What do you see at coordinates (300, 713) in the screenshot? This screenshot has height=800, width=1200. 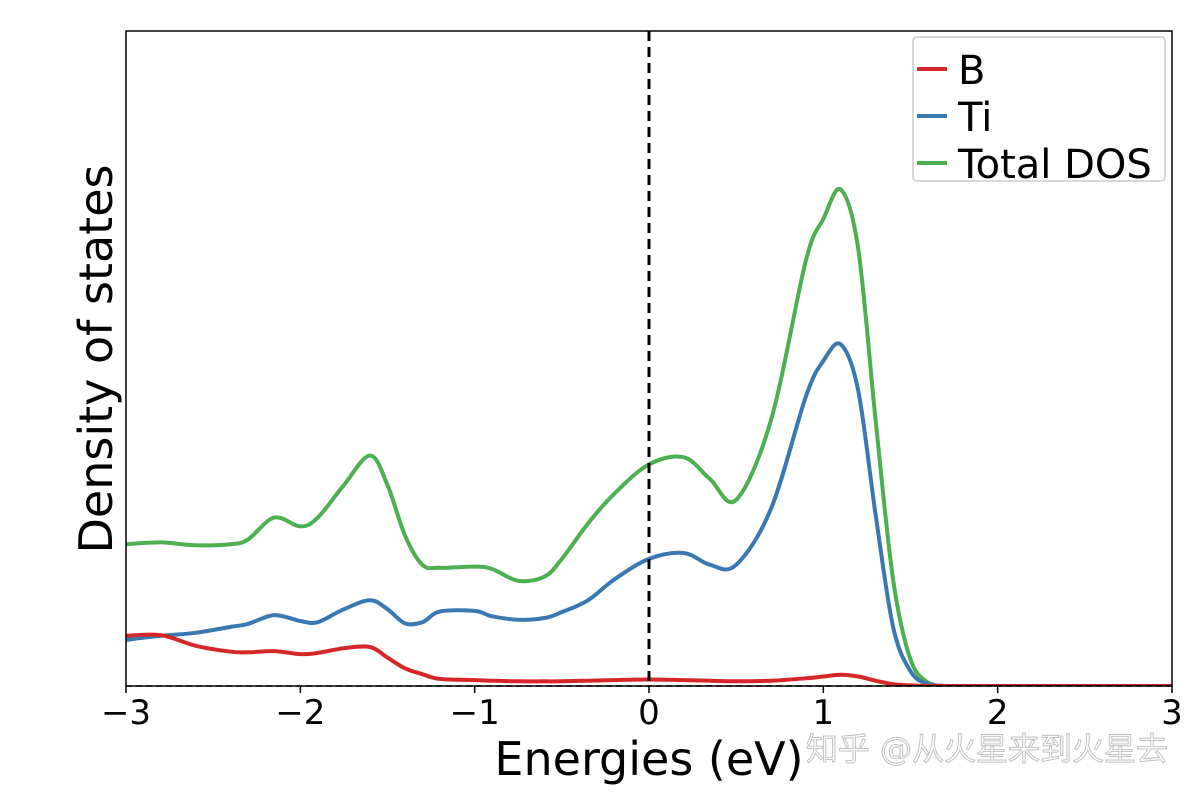 I see `x-tick-label: −2` at bounding box center [300, 713].